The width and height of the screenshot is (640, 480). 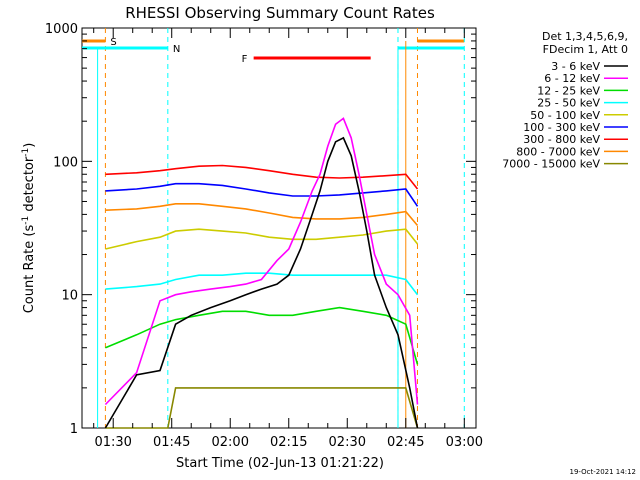 I want to click on y-axis-label: Count Rate (s-1 detector-1), so click(x=29, y=228).